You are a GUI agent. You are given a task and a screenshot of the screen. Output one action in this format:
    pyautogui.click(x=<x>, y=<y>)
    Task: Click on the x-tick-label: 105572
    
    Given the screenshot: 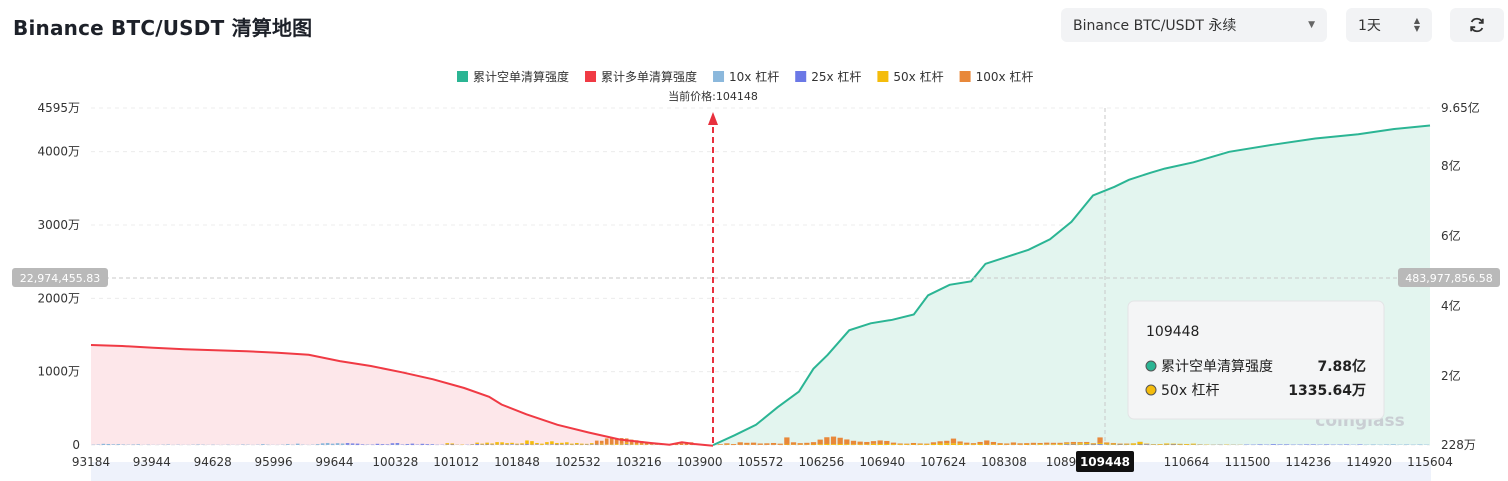 What is the action you would take?
    pyautogui.click(x=761, y=462)
    